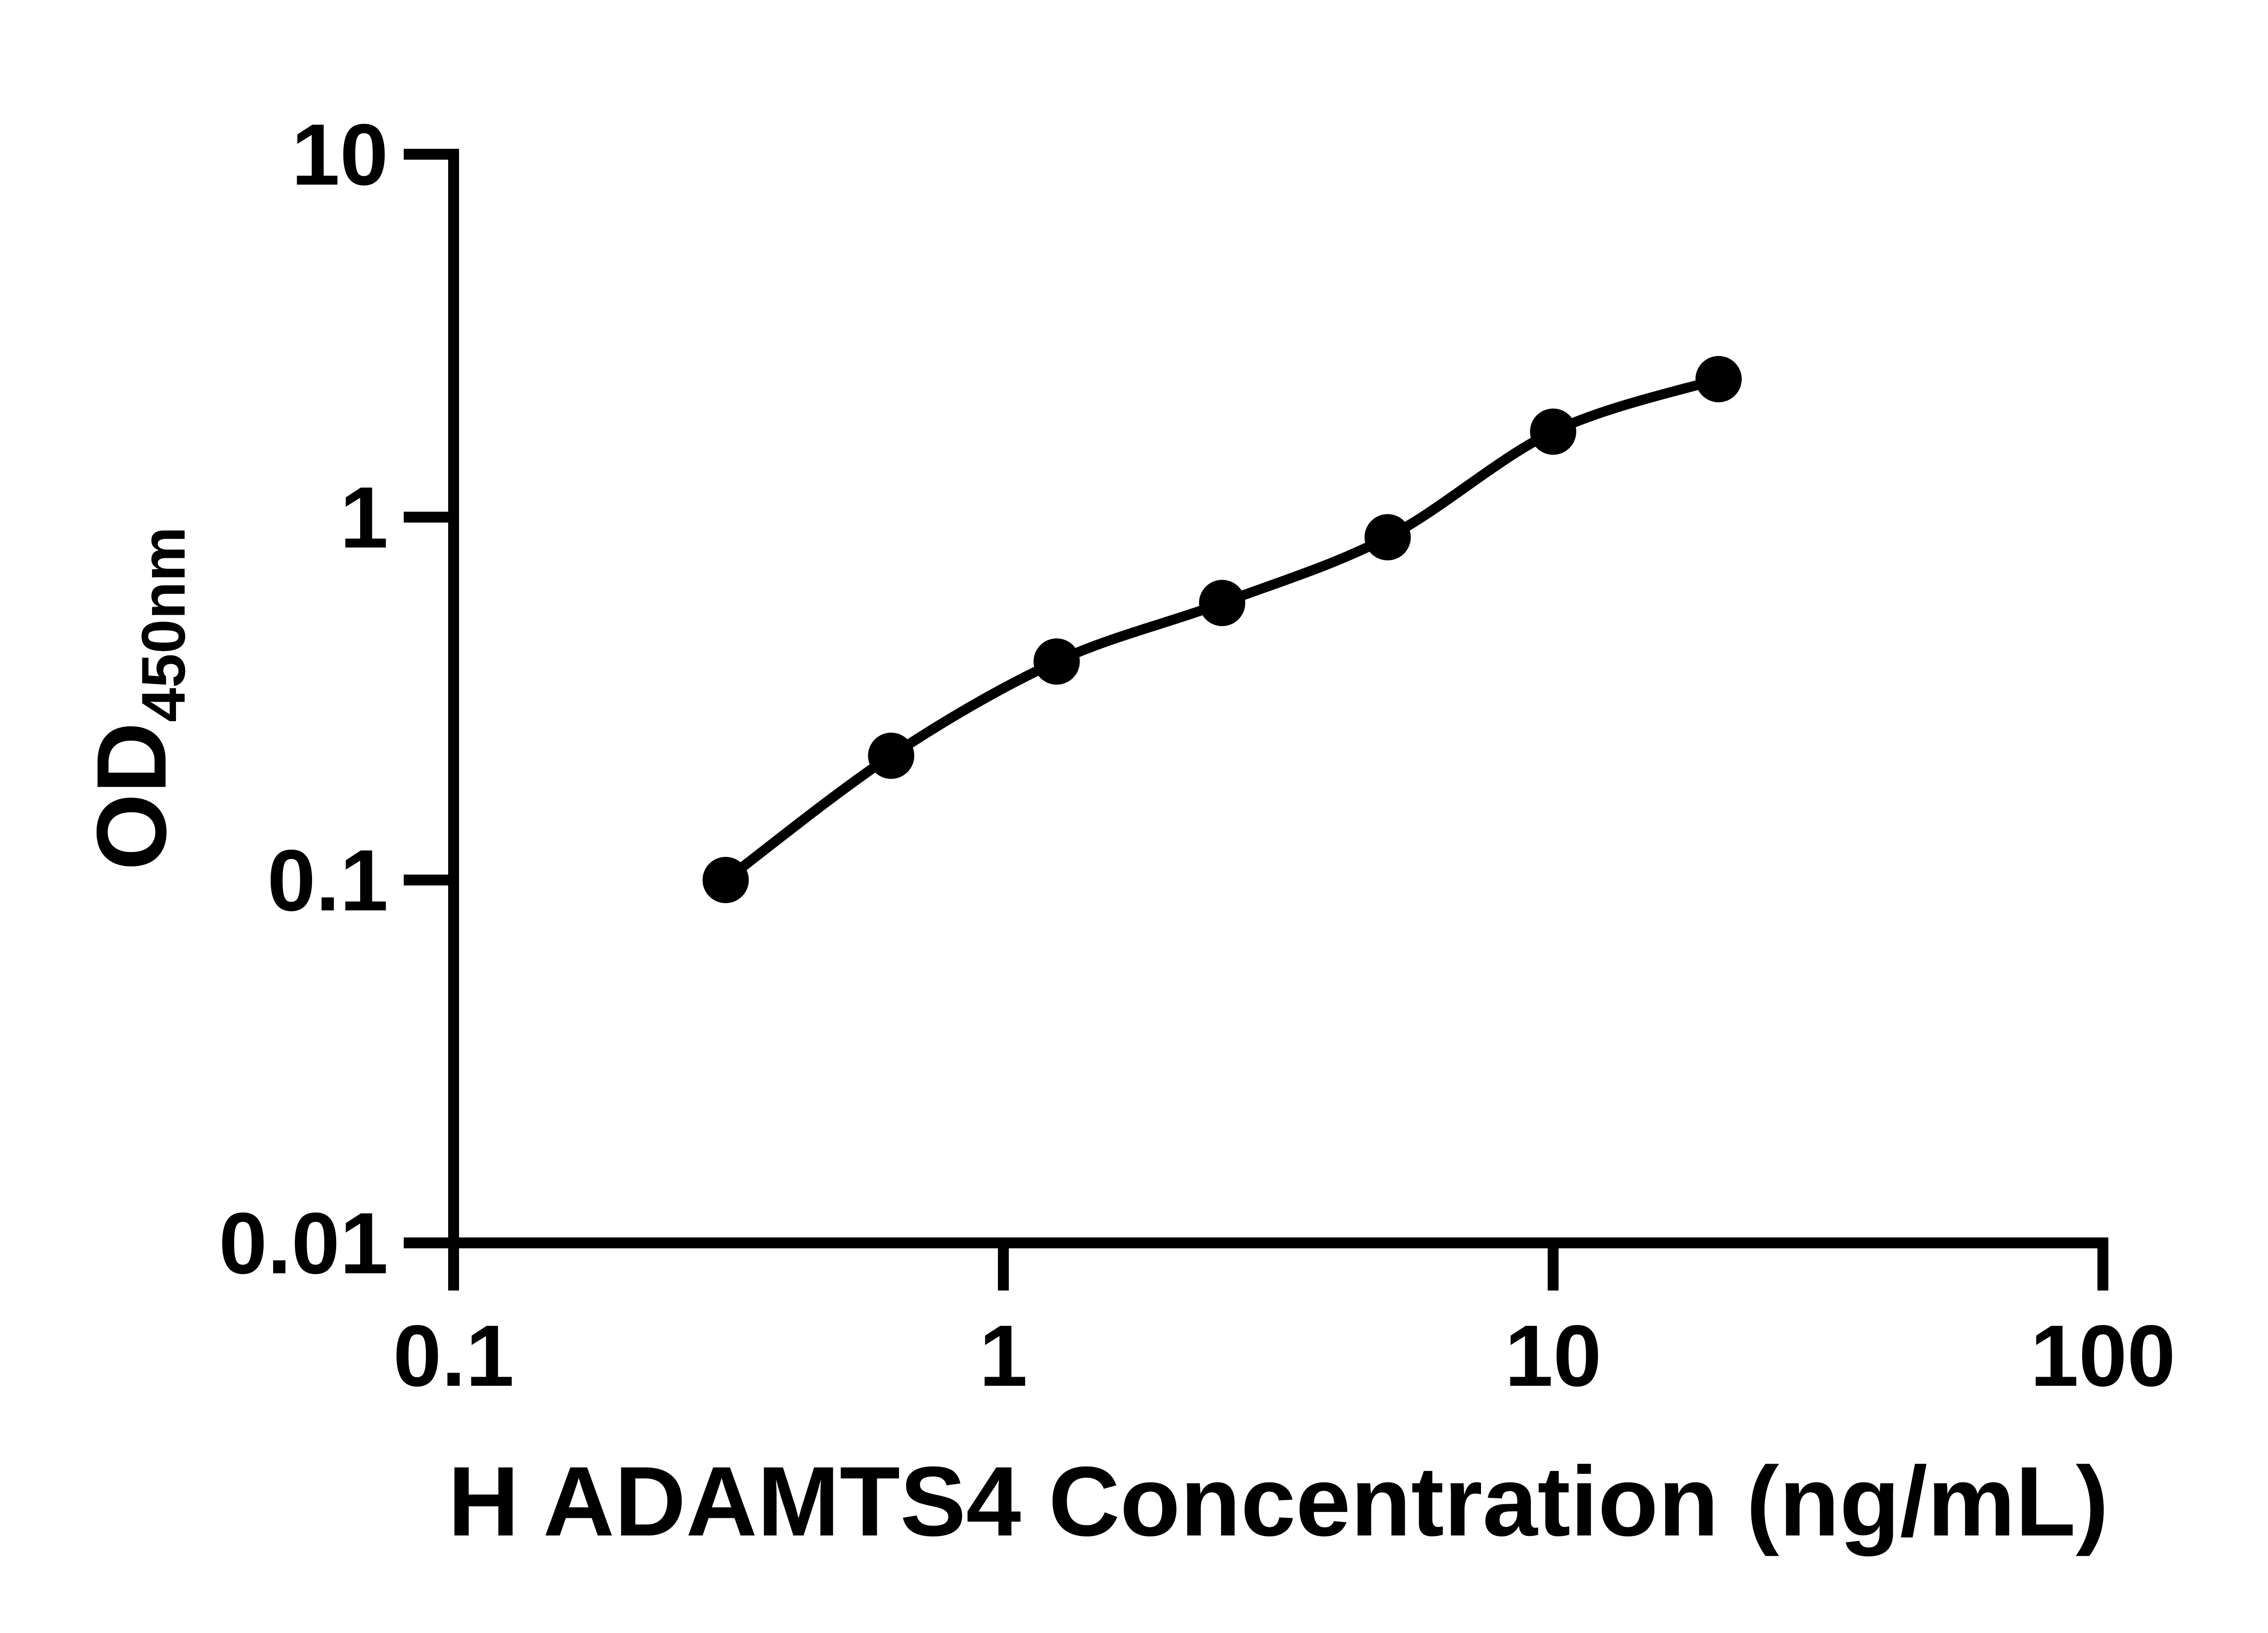 This screenshot has width=2268, height=1633. I want to click on y-axis-title-subscript: 450nm, so click(164, 624).